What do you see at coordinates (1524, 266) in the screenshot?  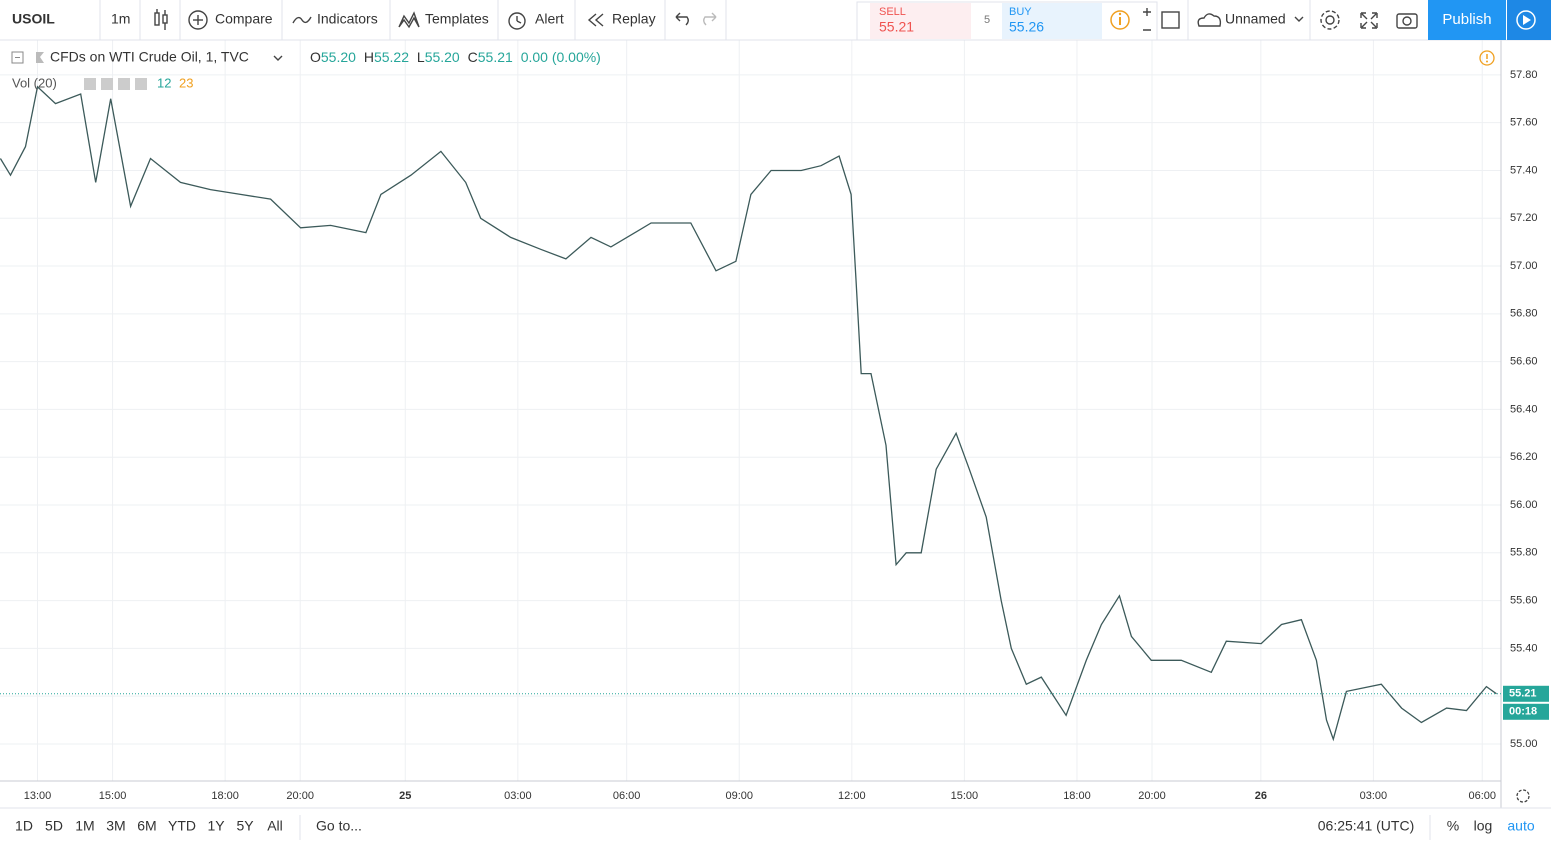 I see `y-tick-label: 57.00` at bounding box center [1524, 266].